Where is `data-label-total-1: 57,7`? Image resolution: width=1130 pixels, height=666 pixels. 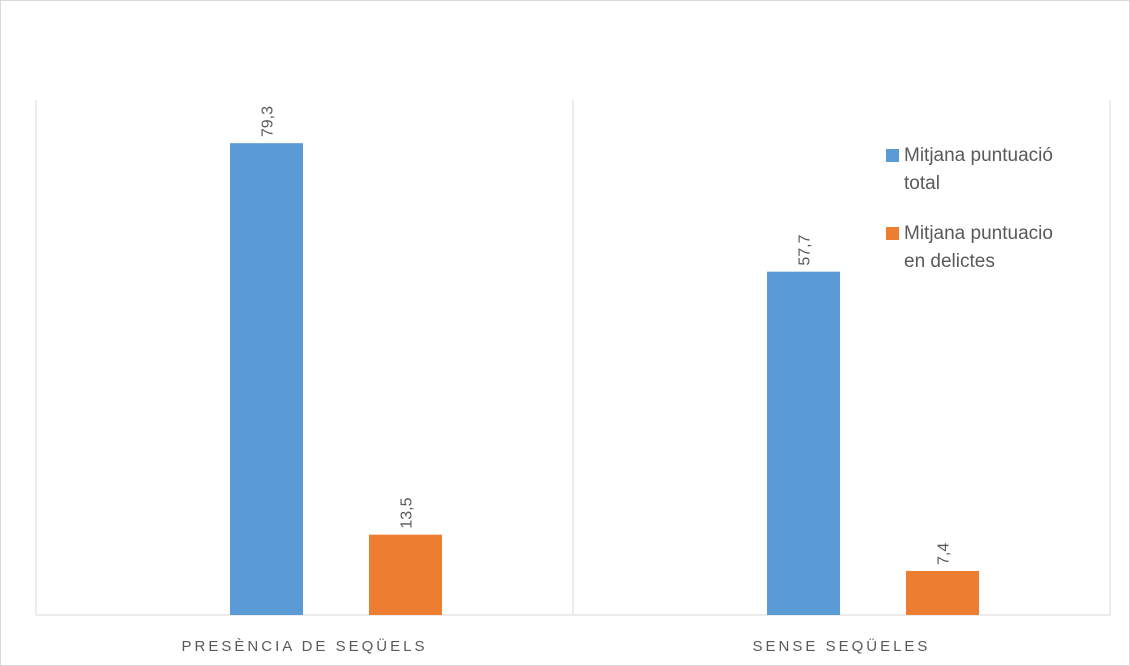
data-label-total-1: 57,7 is located at coordinates (805, 249).